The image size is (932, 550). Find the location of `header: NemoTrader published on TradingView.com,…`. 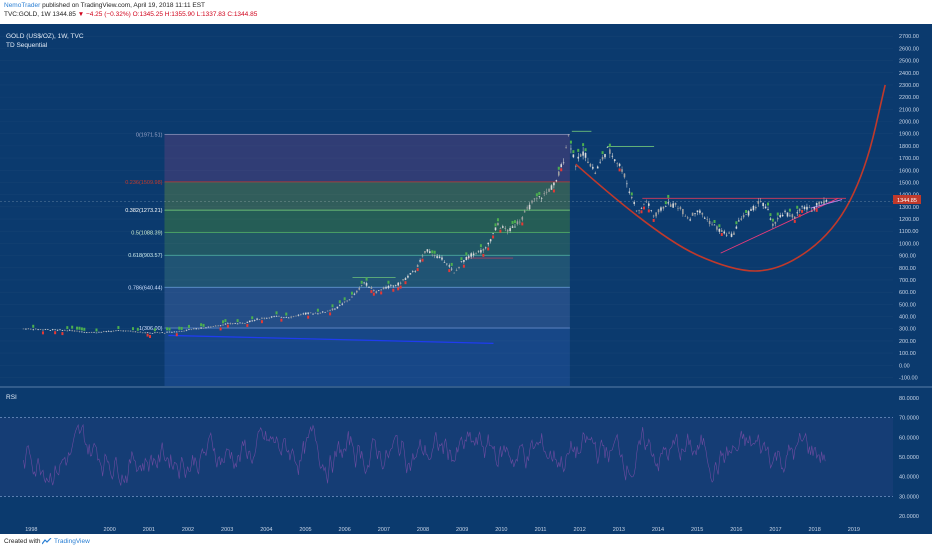

header: NemoTrader published on TradingView.com,… is located at coordinates (466, 12).